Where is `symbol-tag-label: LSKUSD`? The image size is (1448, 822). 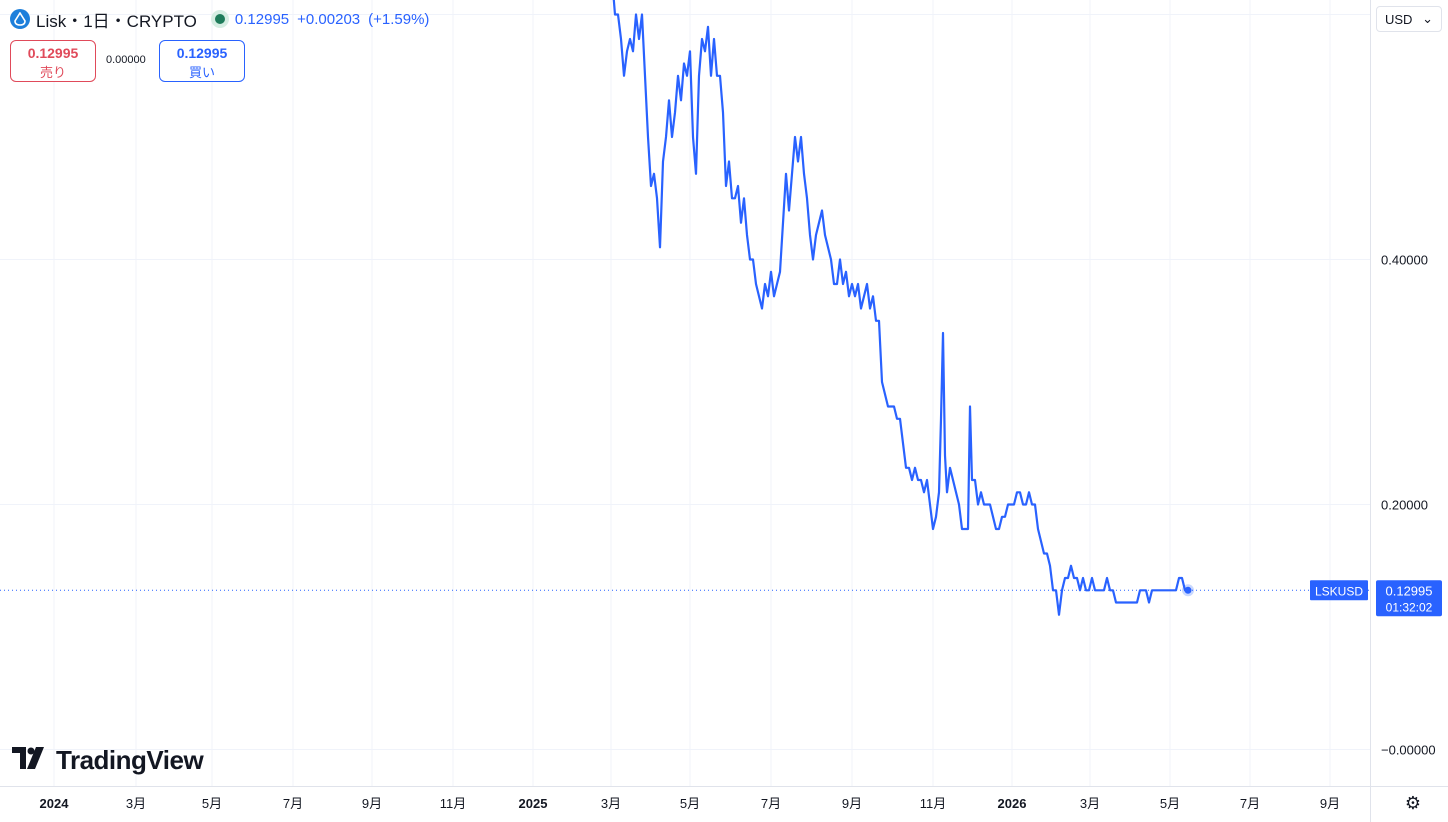
symbol-tag-label: LSKUSD is located at coordinates (1339, 591).